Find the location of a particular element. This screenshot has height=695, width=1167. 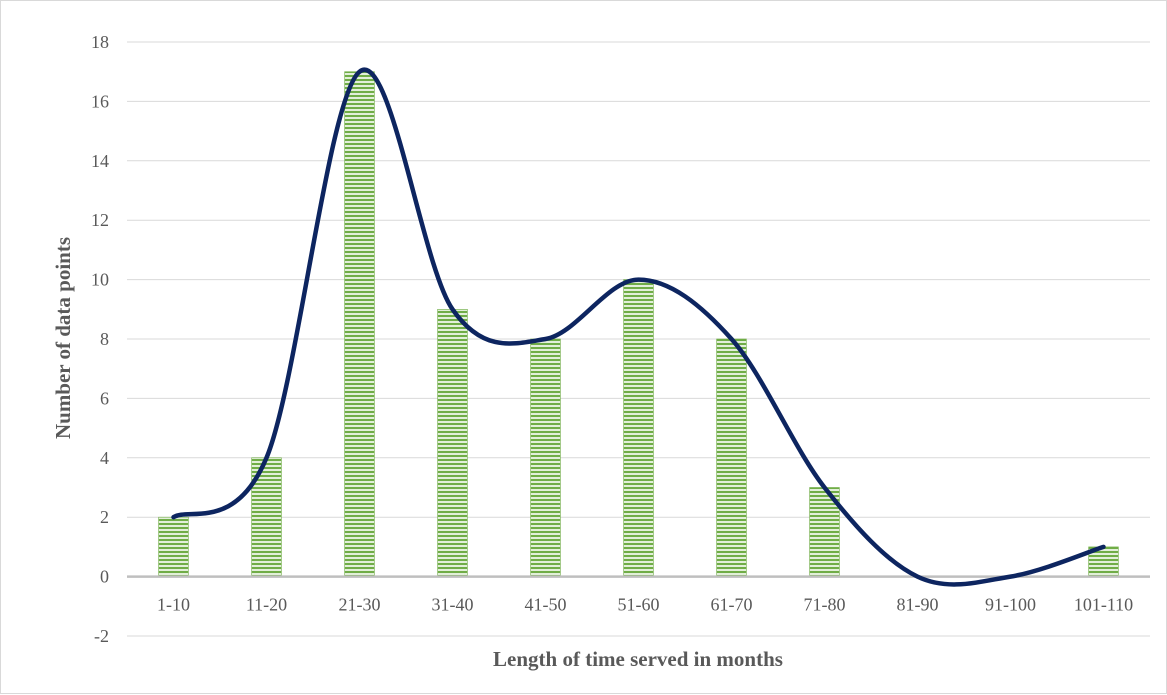

y-tick-labels: -2 0 2 4 6 8 10 12 14 16 18 is located at coordinates (100, 339).